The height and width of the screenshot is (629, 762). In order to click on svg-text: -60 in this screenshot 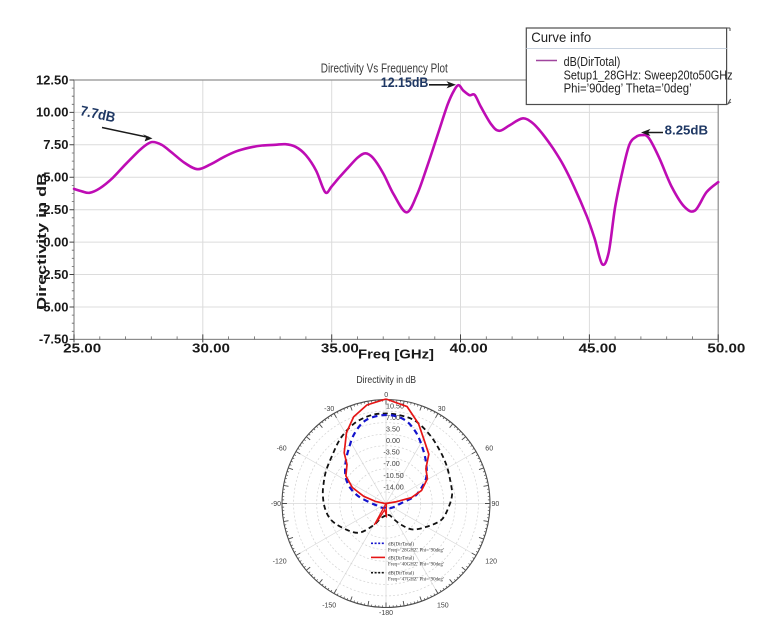, I will do `click(282, 449)`.